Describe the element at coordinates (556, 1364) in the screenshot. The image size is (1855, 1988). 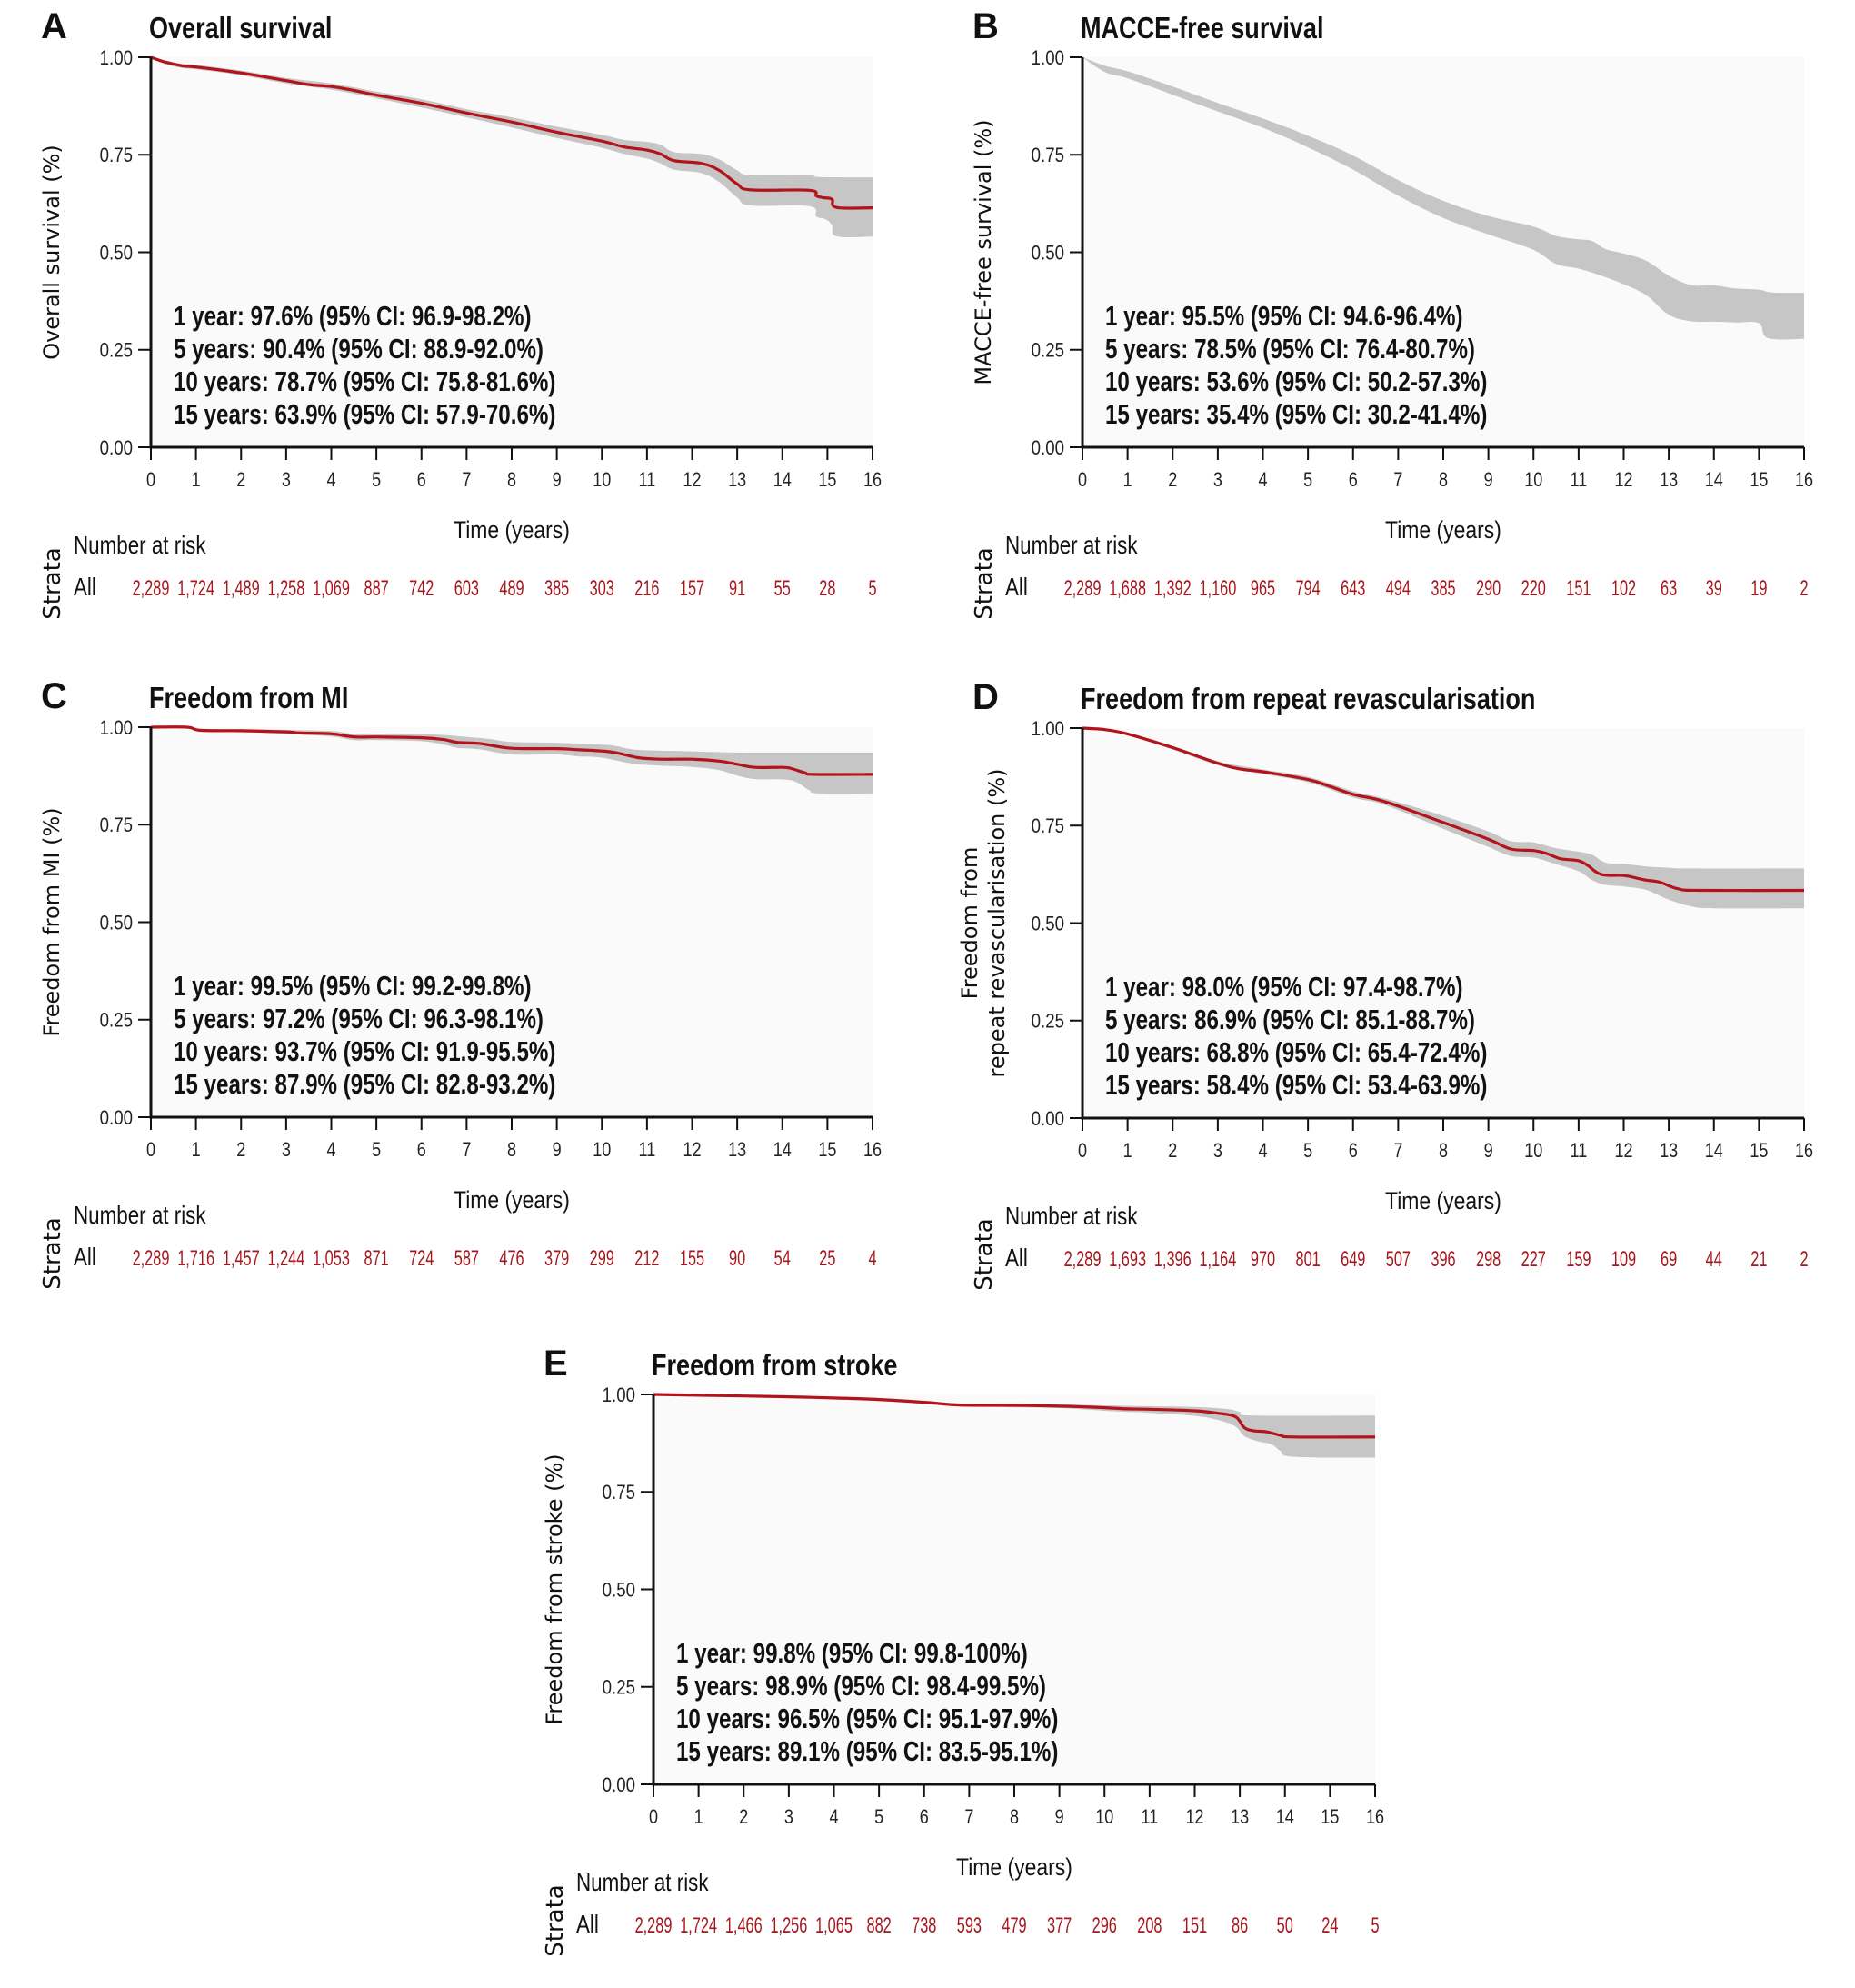
I see `panel-letter: E` at that location.